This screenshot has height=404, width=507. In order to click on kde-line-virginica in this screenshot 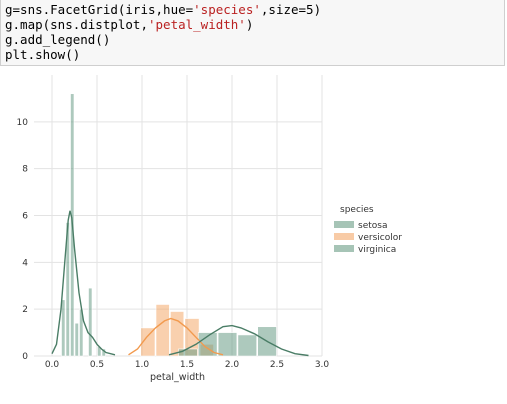, I will do `click(238, 340)`.